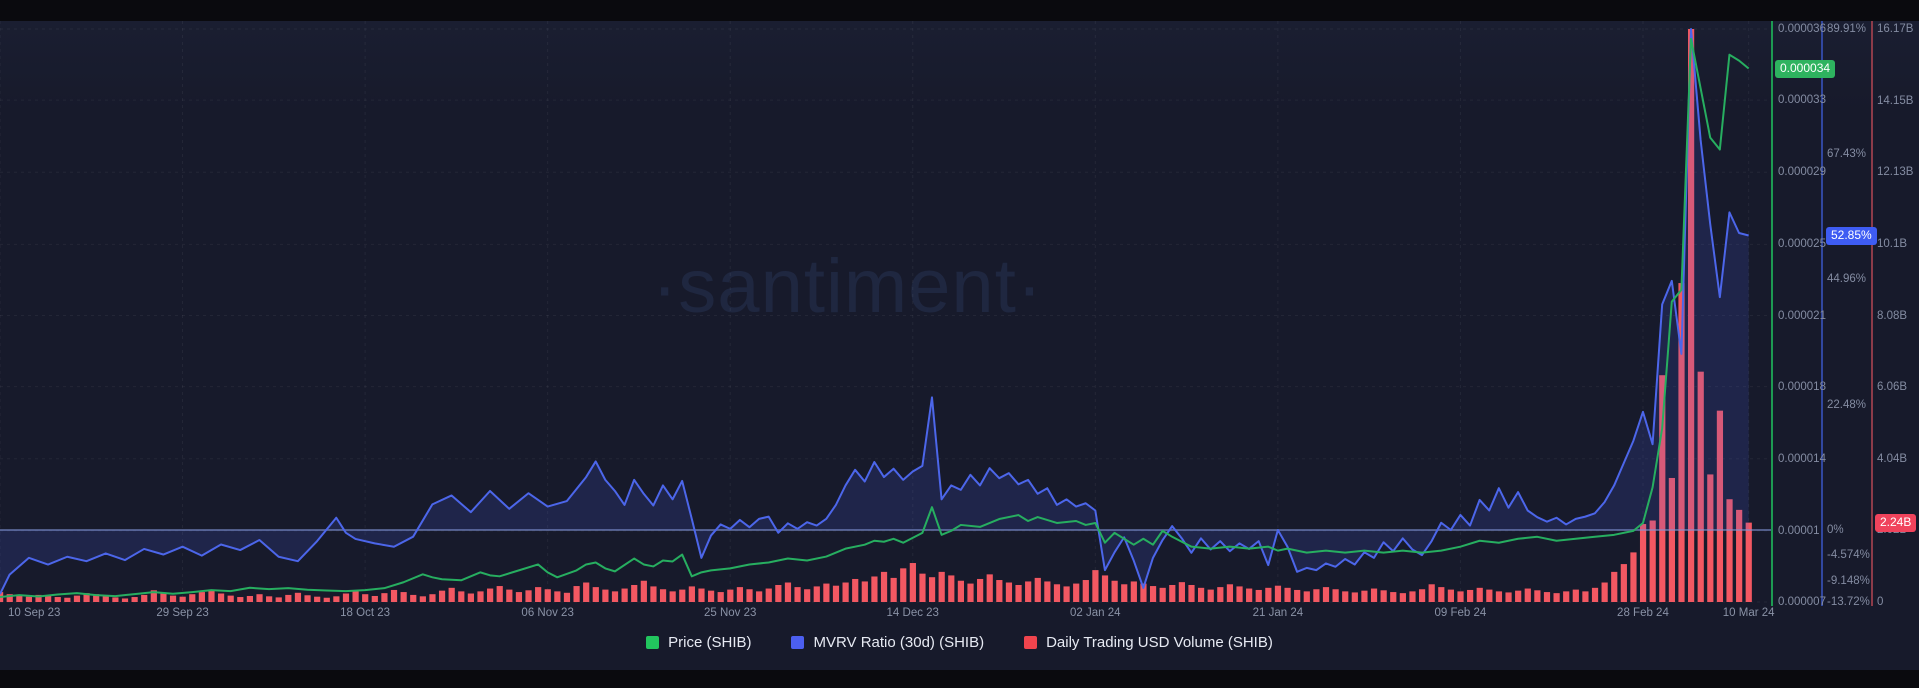  I want to click on mvrv-axis-tick: -9.148%, so click(1848, 580).